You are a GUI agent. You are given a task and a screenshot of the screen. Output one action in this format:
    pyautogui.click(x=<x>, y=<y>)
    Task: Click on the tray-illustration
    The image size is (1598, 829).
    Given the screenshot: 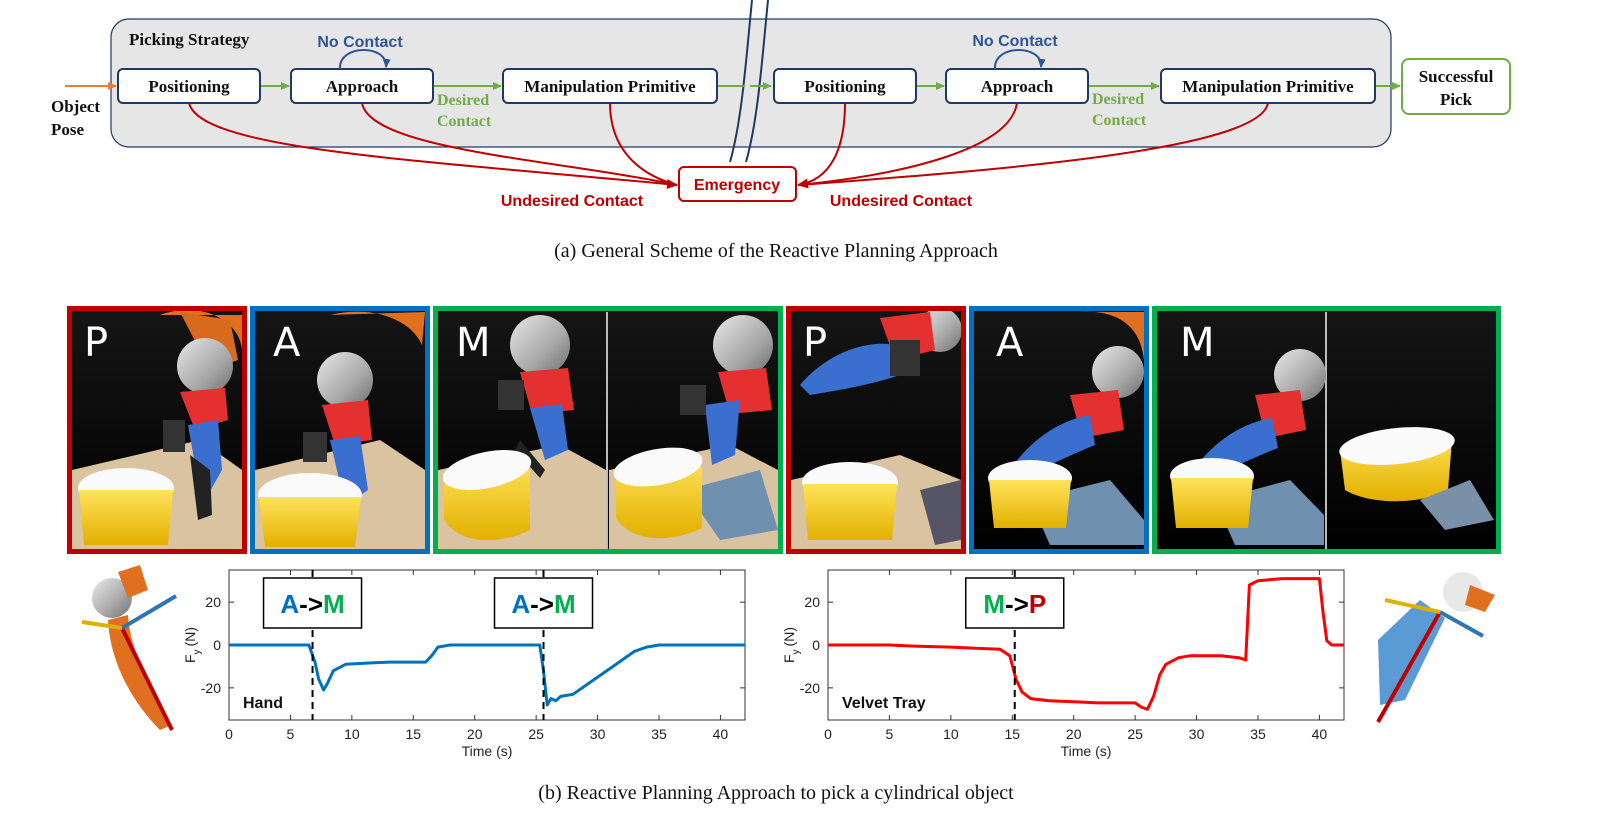 What is the action you would take?
    pyautogui.click(x=1435, y=647)
    